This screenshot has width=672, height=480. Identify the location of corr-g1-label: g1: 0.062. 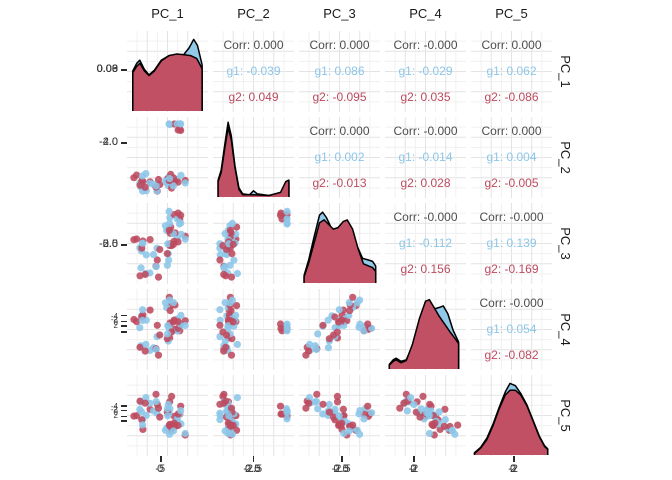
(511, 71).